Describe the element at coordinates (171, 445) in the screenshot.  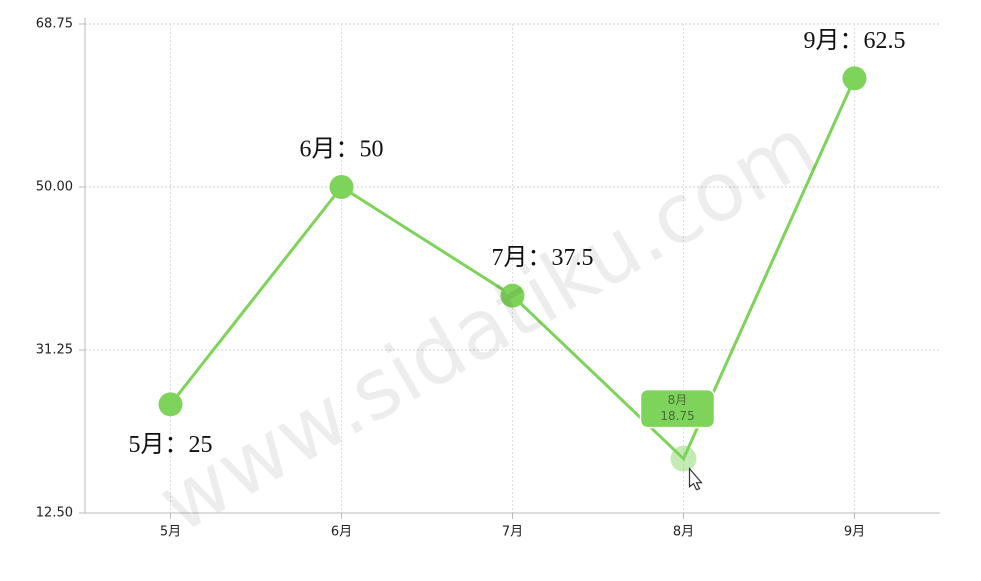
I see `data-label: 5月：25` at that location.